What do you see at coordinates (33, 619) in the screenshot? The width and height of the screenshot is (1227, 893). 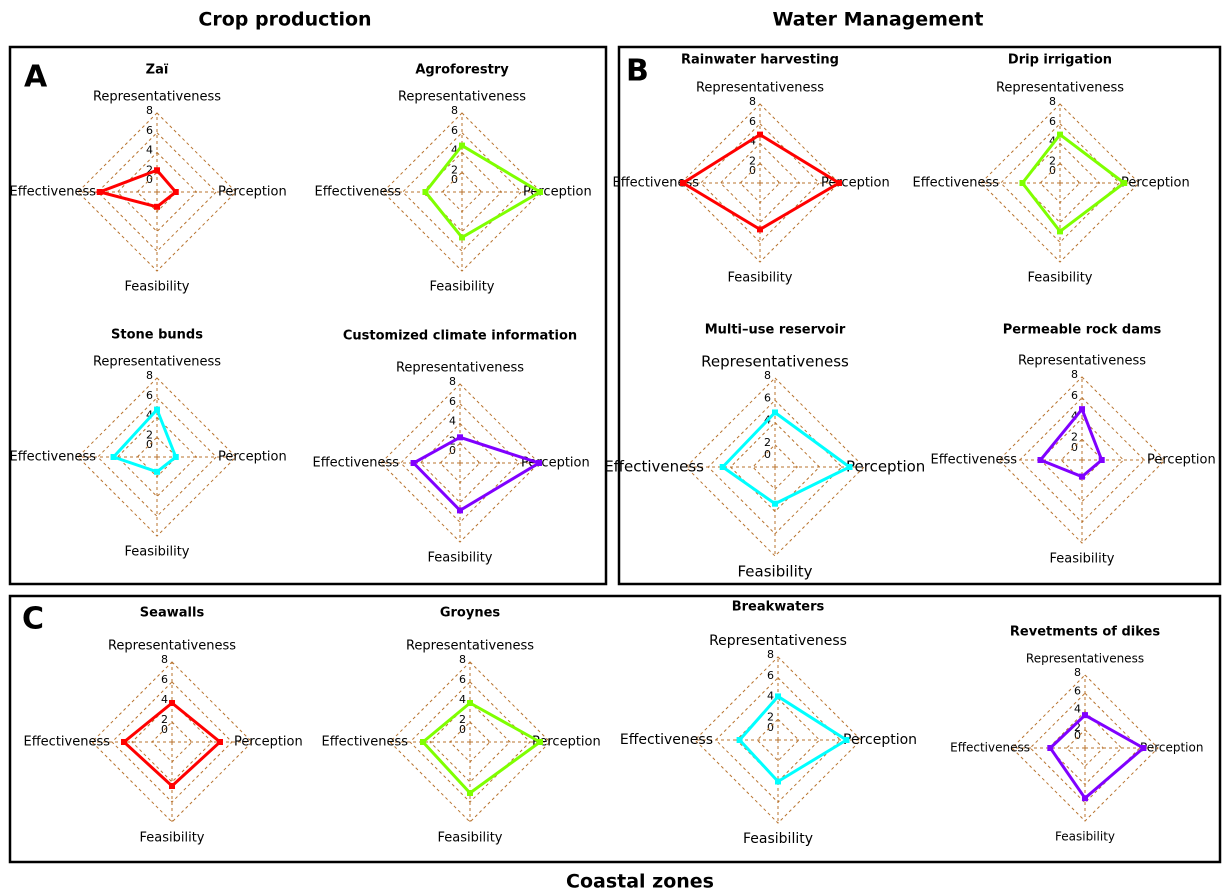 I see `panel-letter: C` at bounding box center [33, 619].